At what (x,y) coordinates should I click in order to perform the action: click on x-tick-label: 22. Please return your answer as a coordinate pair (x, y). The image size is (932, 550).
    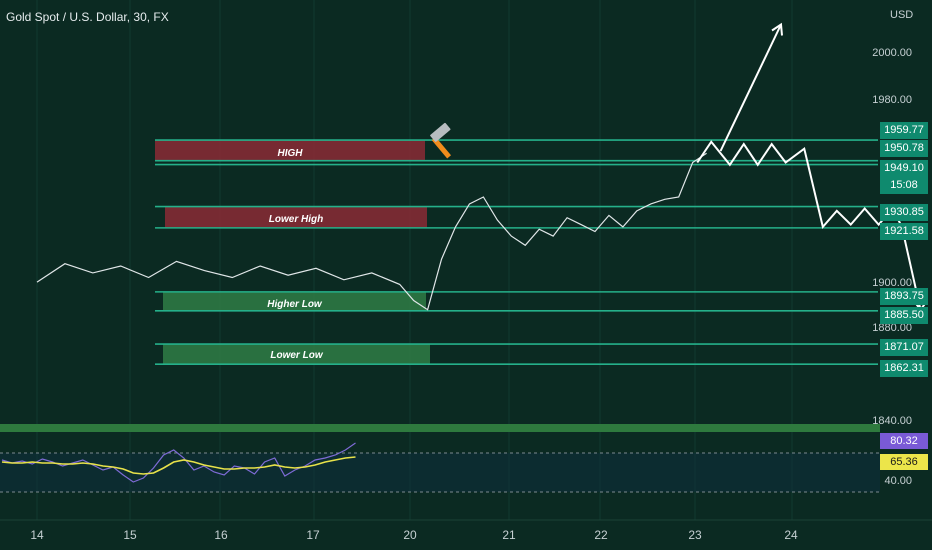
    Looking at the image, I should click on (601, 535).